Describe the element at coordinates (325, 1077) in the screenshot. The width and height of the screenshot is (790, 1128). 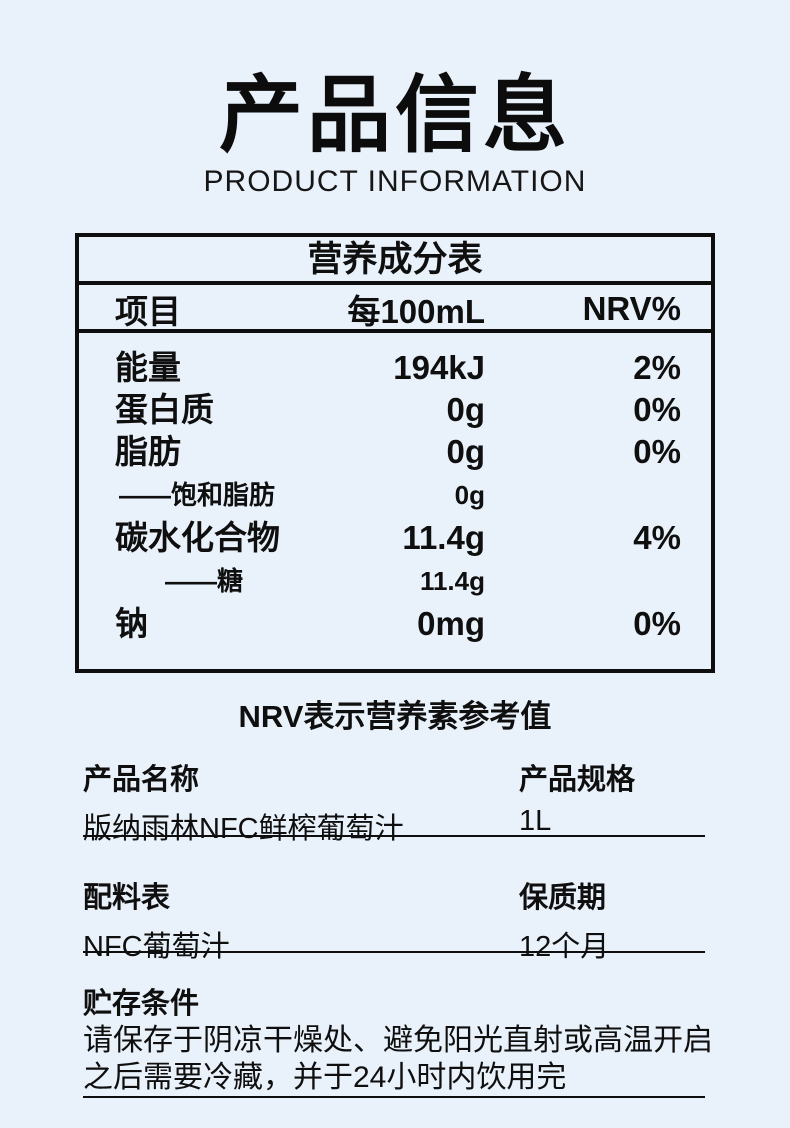
I see `storage-text-line: 之后需要冷藏，并于24小时内饮用完` at that location.